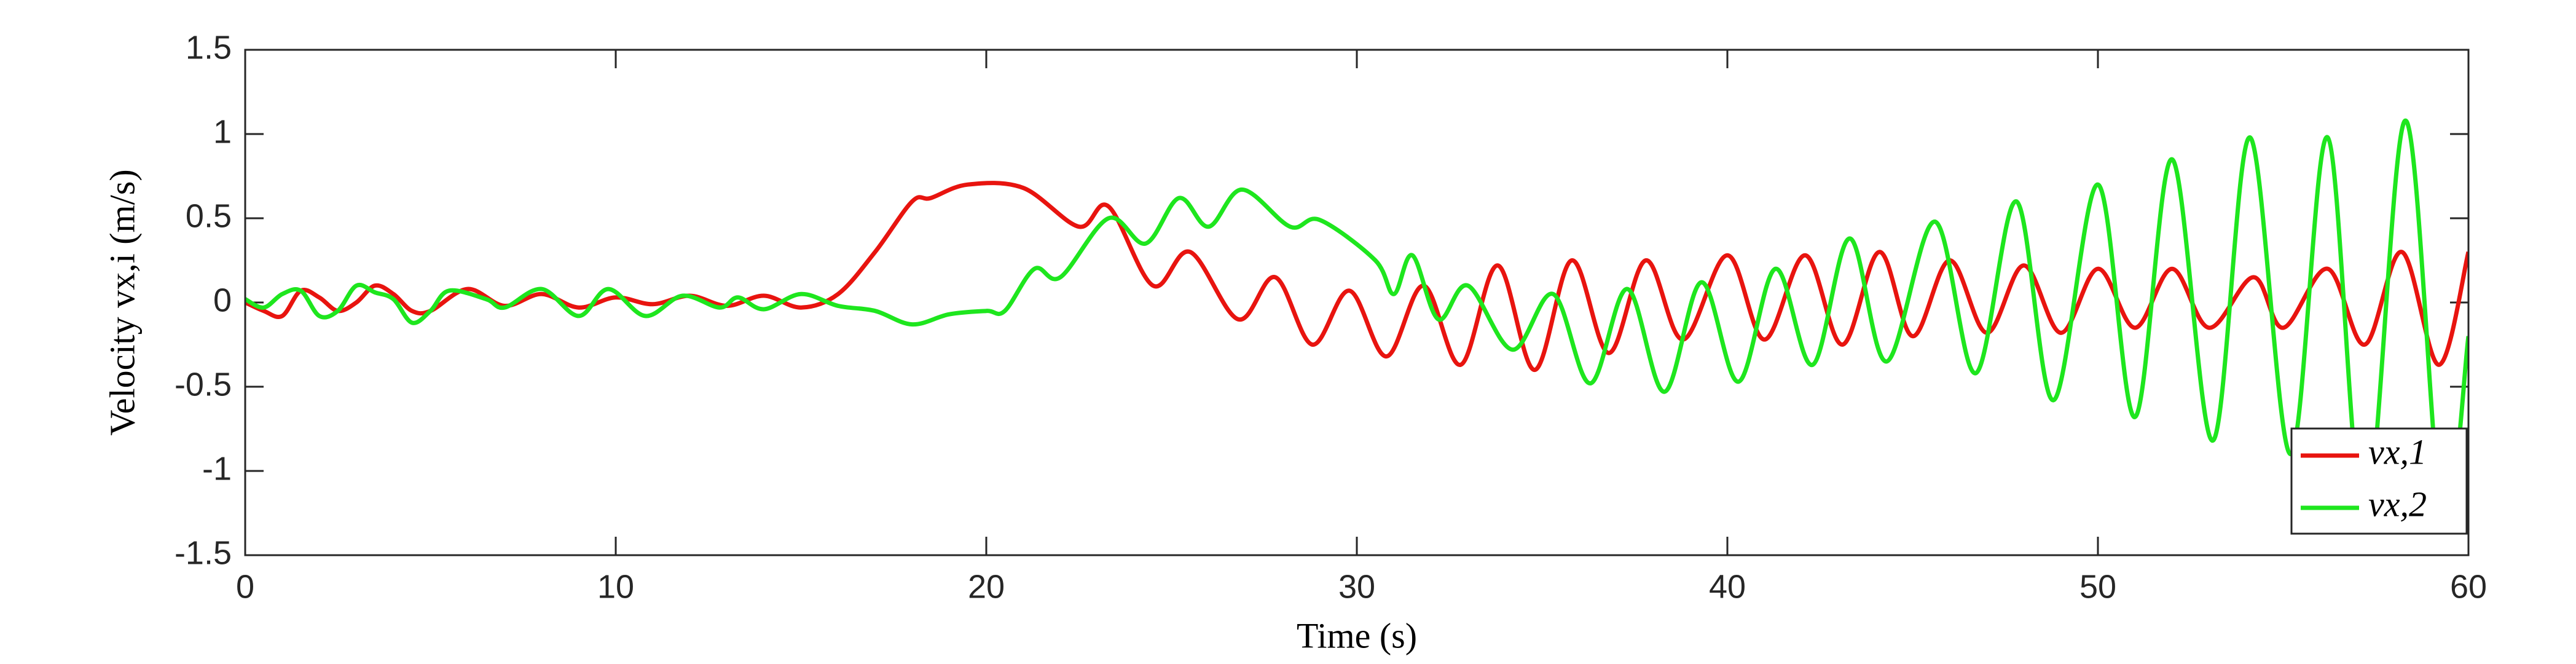  Describe the element at coordinates (209, 47) in the screenshot. I see `y-tick-label: 1.5` at that location.